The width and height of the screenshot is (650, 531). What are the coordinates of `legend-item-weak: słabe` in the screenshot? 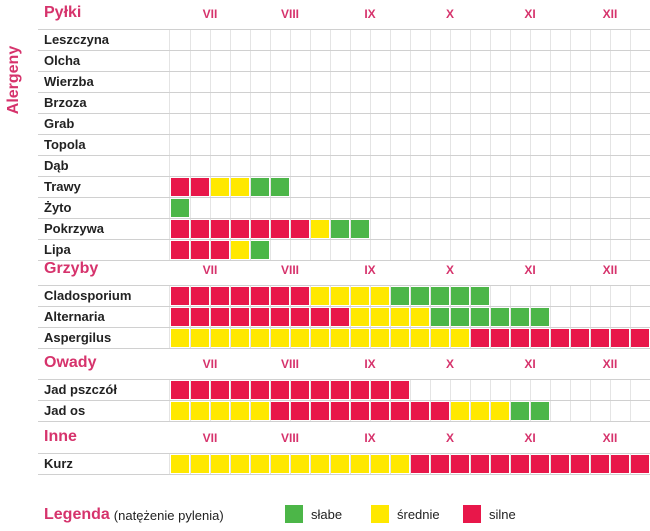 It's located at (313, 514).